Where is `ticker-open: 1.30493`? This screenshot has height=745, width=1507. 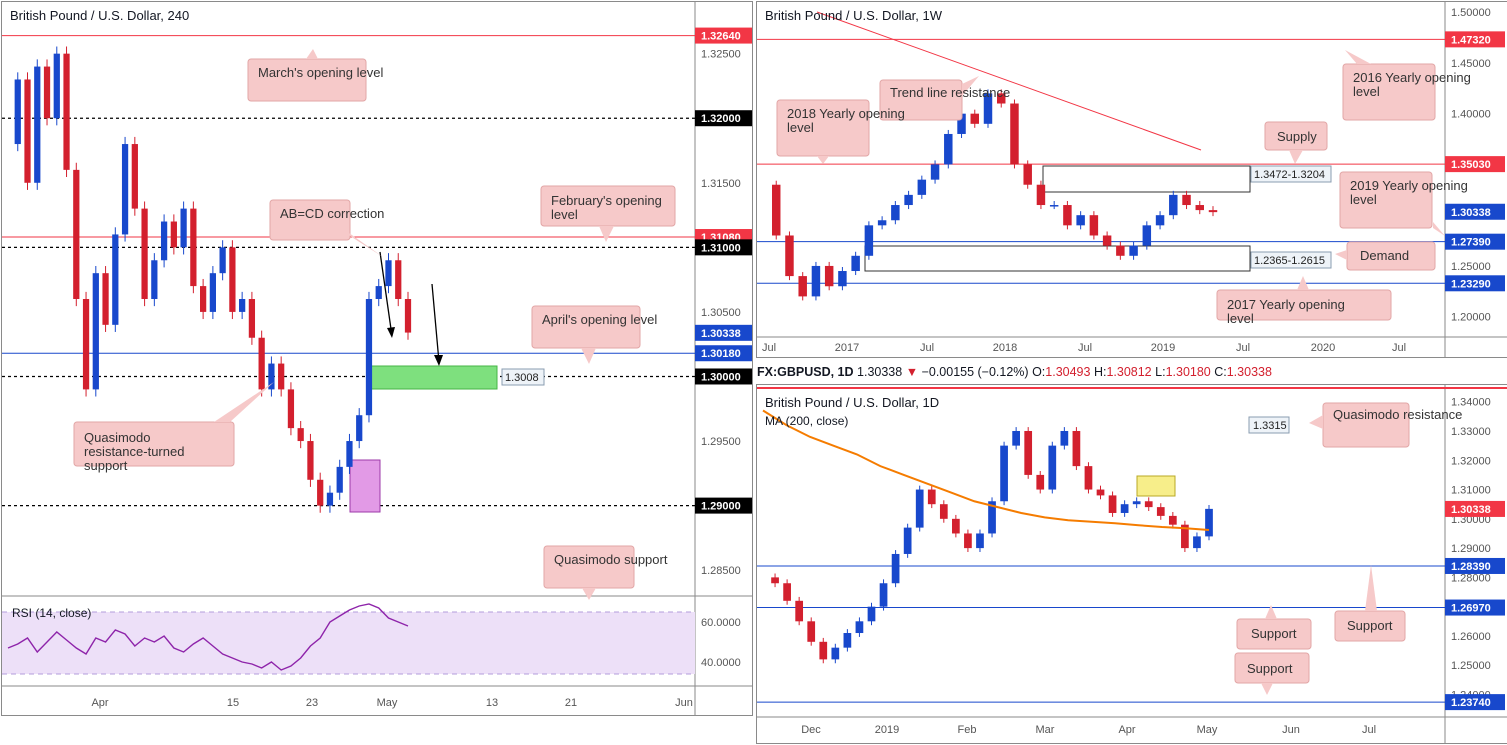 ticker-open: 1.30493 is located at coordinates (1068, 372).